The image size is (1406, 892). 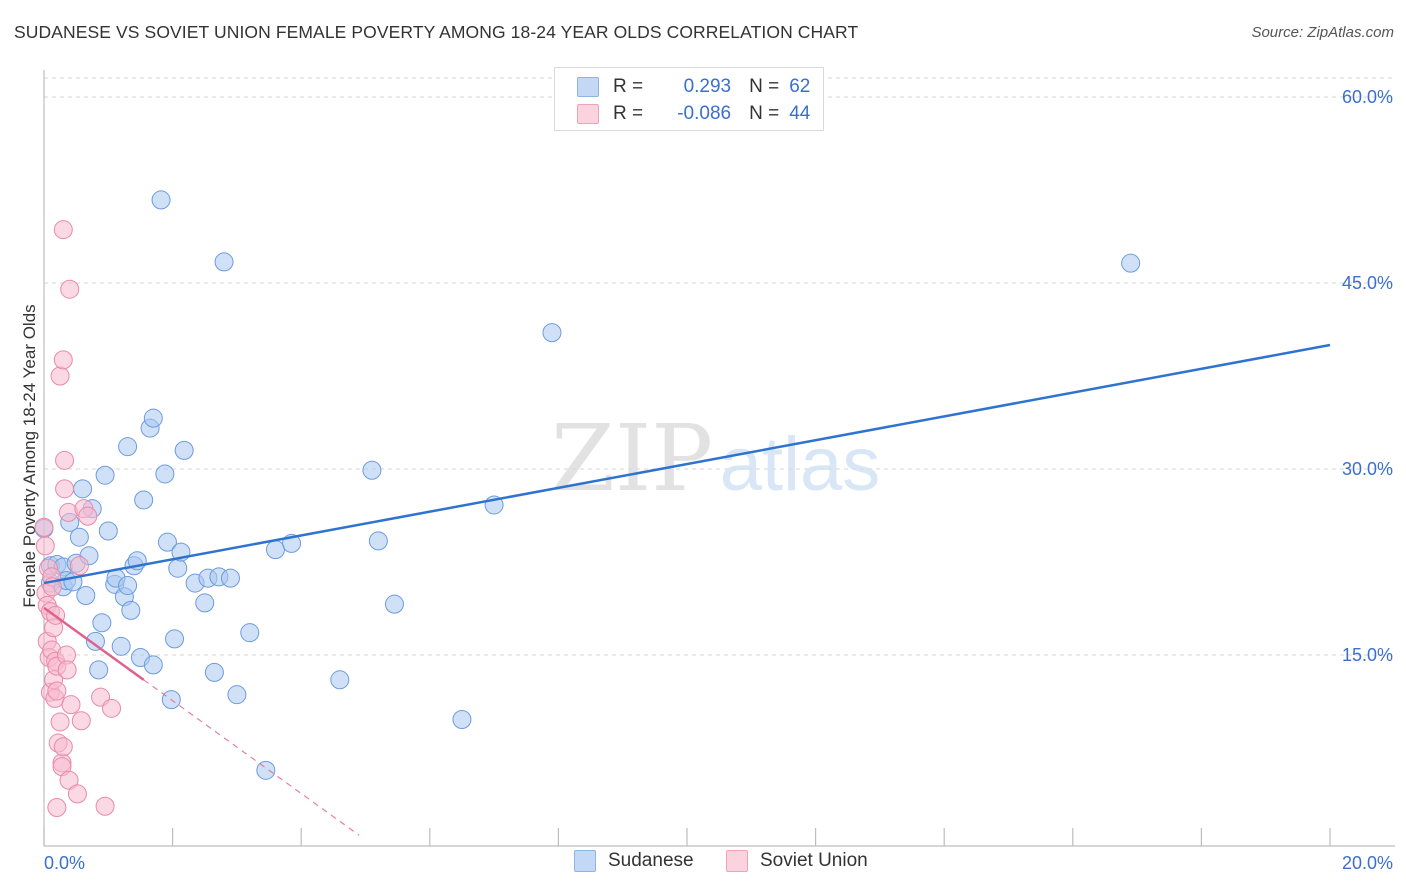 I want to click on n-value: 44, so click(x=800, y=113).